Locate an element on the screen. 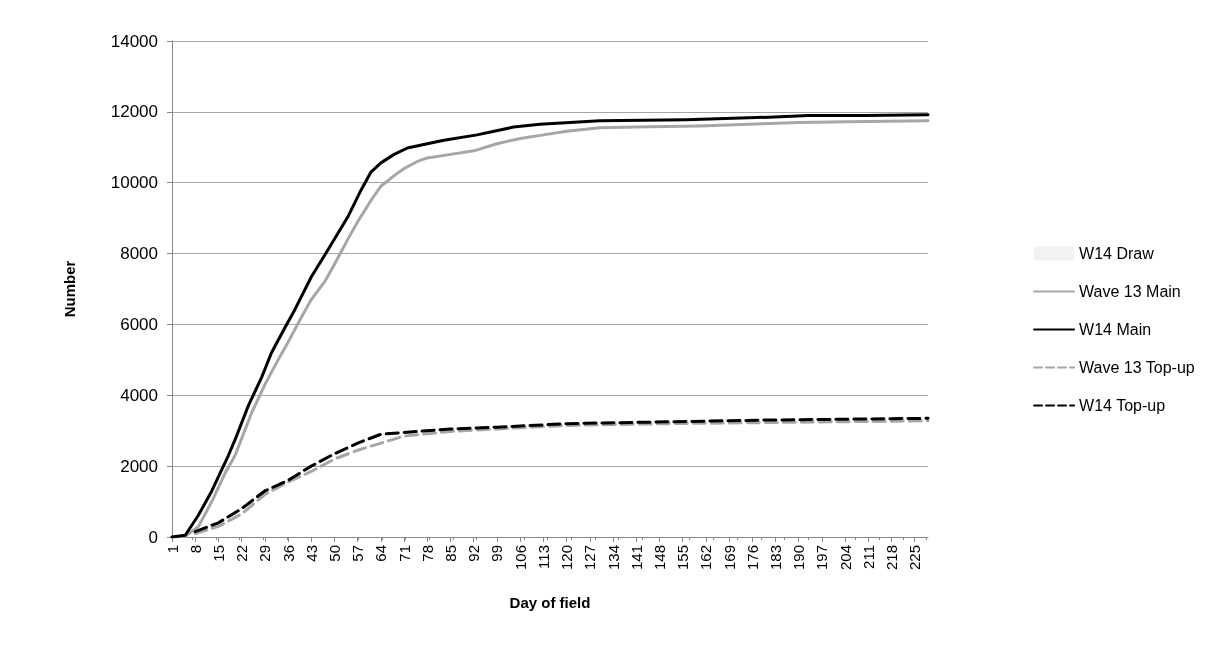 The width and height of the screenshot is (1228, 659). x-tick-label: 190 is located at coordinates (799, 558).